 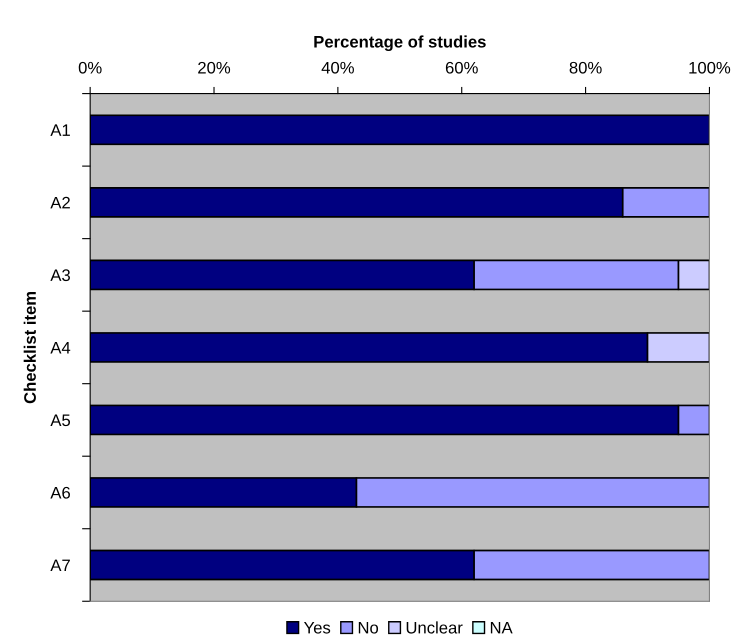 I want to click on x-tick-label: 100%, so click(x=709, y=68).